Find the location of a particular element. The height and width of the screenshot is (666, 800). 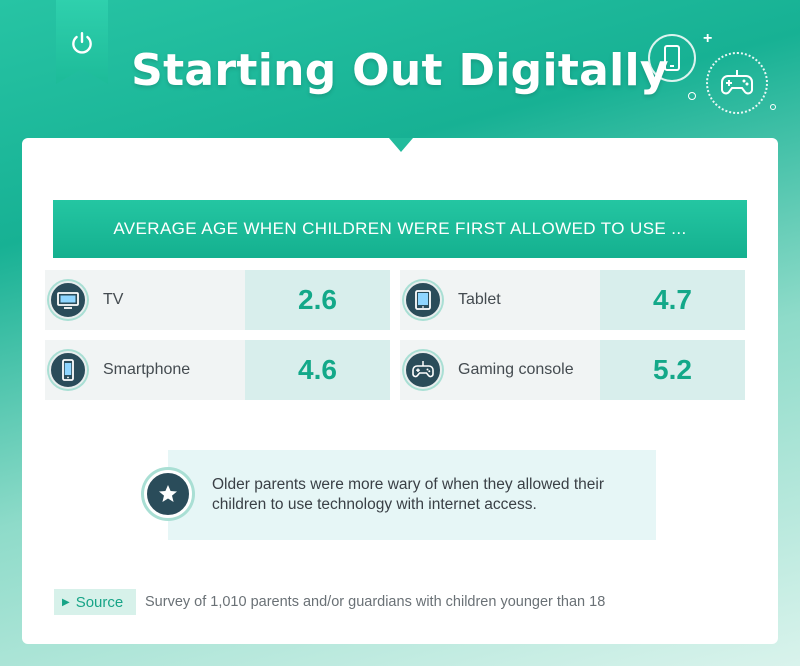

stat-label: Gaming console is located at coordinates (516, 369).